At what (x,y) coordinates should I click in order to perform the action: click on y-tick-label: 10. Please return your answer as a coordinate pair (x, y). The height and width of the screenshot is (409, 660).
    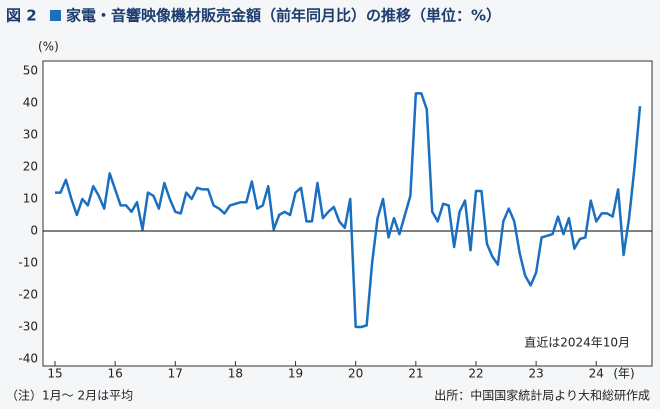
    Looking at the image, I should click on (30, 199).